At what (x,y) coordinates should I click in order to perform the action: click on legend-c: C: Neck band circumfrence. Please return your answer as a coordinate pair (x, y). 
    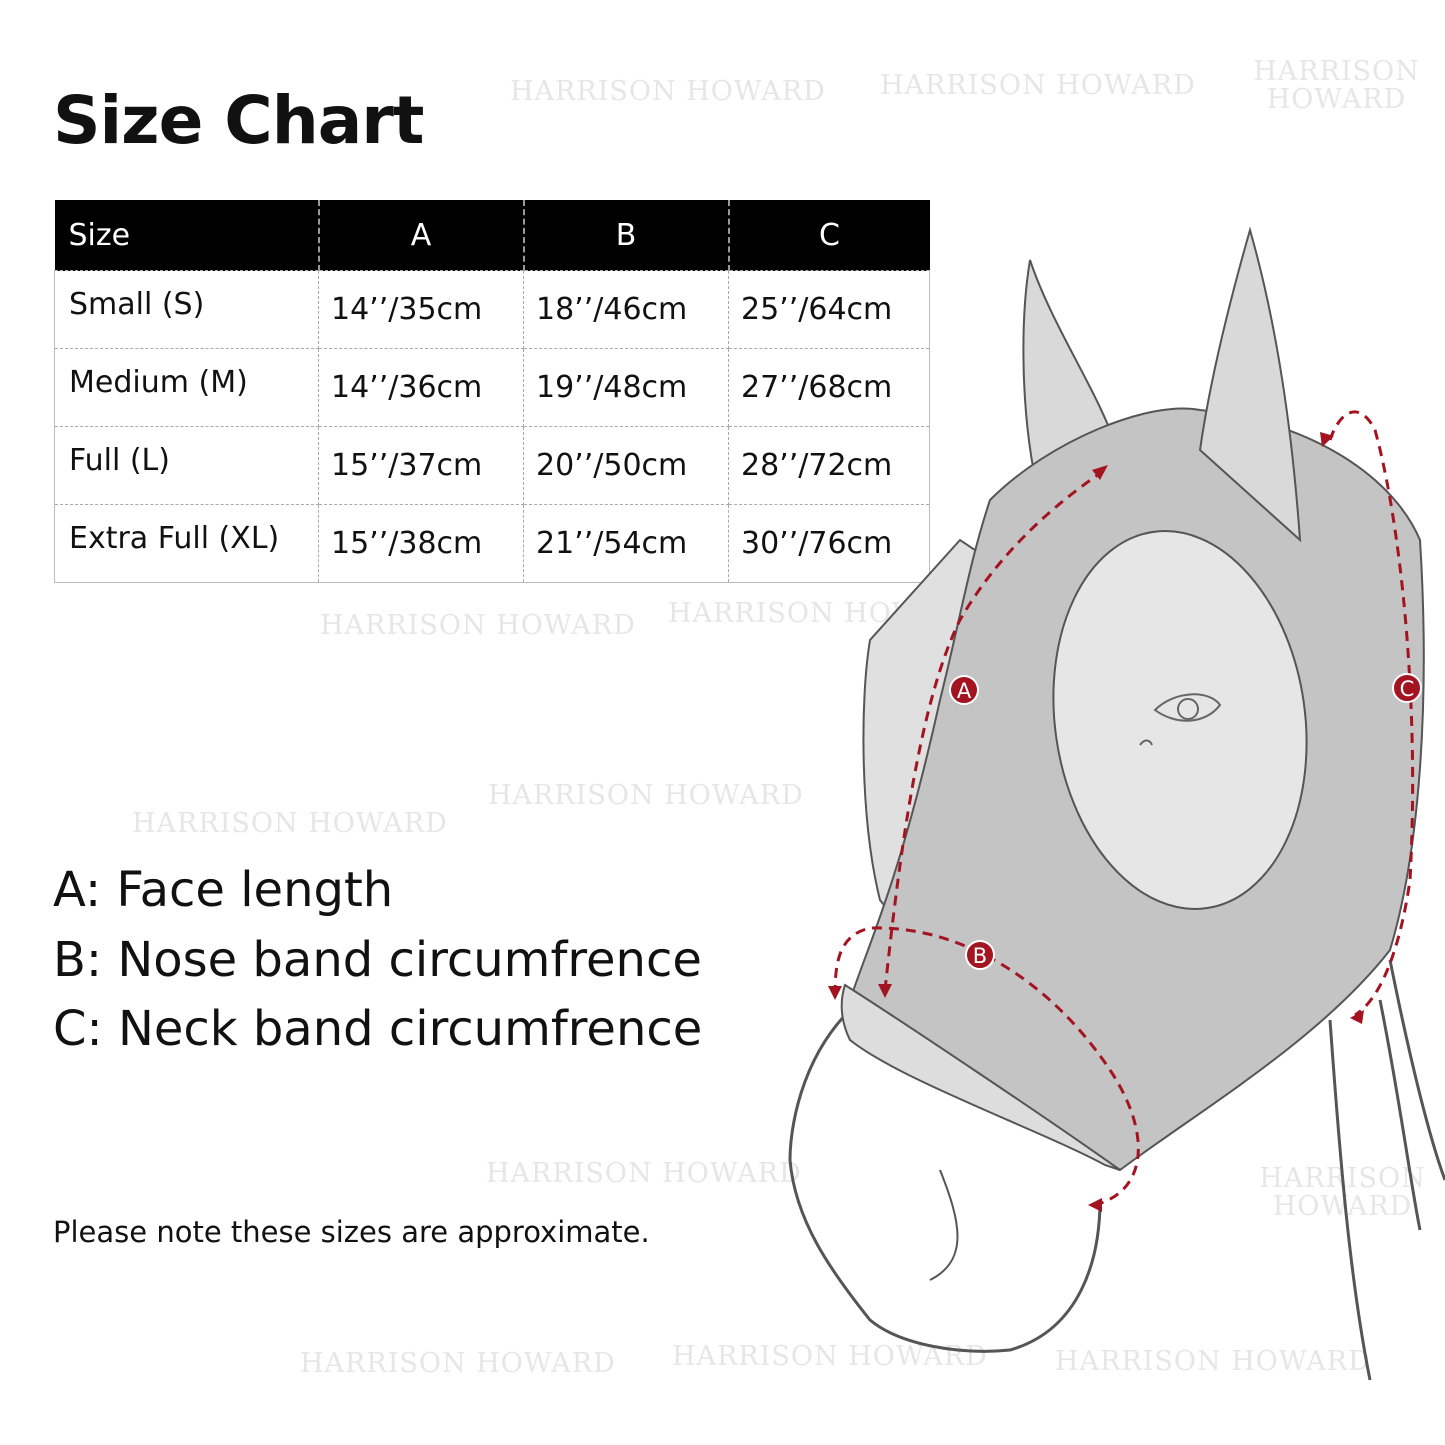
    Looking at the image, I should click on (378, 1029).